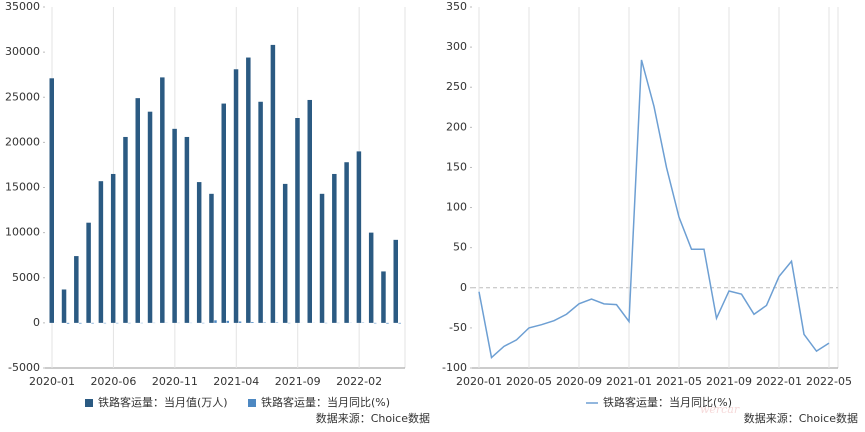 Image resolution: width=865 pixels, height=432 pixels. What do you see at coordinates (163, 402) in the screenshot?
I see `legend-label: 铁路客运量：当月值(万人)` at bounding box center [163, 402].